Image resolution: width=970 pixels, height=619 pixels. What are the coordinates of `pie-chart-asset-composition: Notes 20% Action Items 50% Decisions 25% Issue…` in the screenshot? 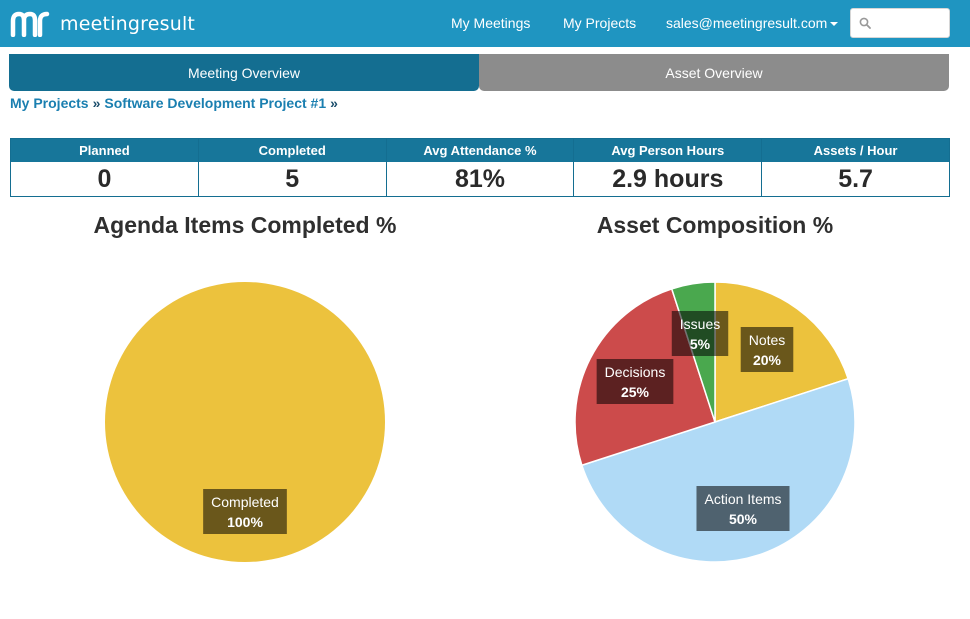 It's located at (715, 422).